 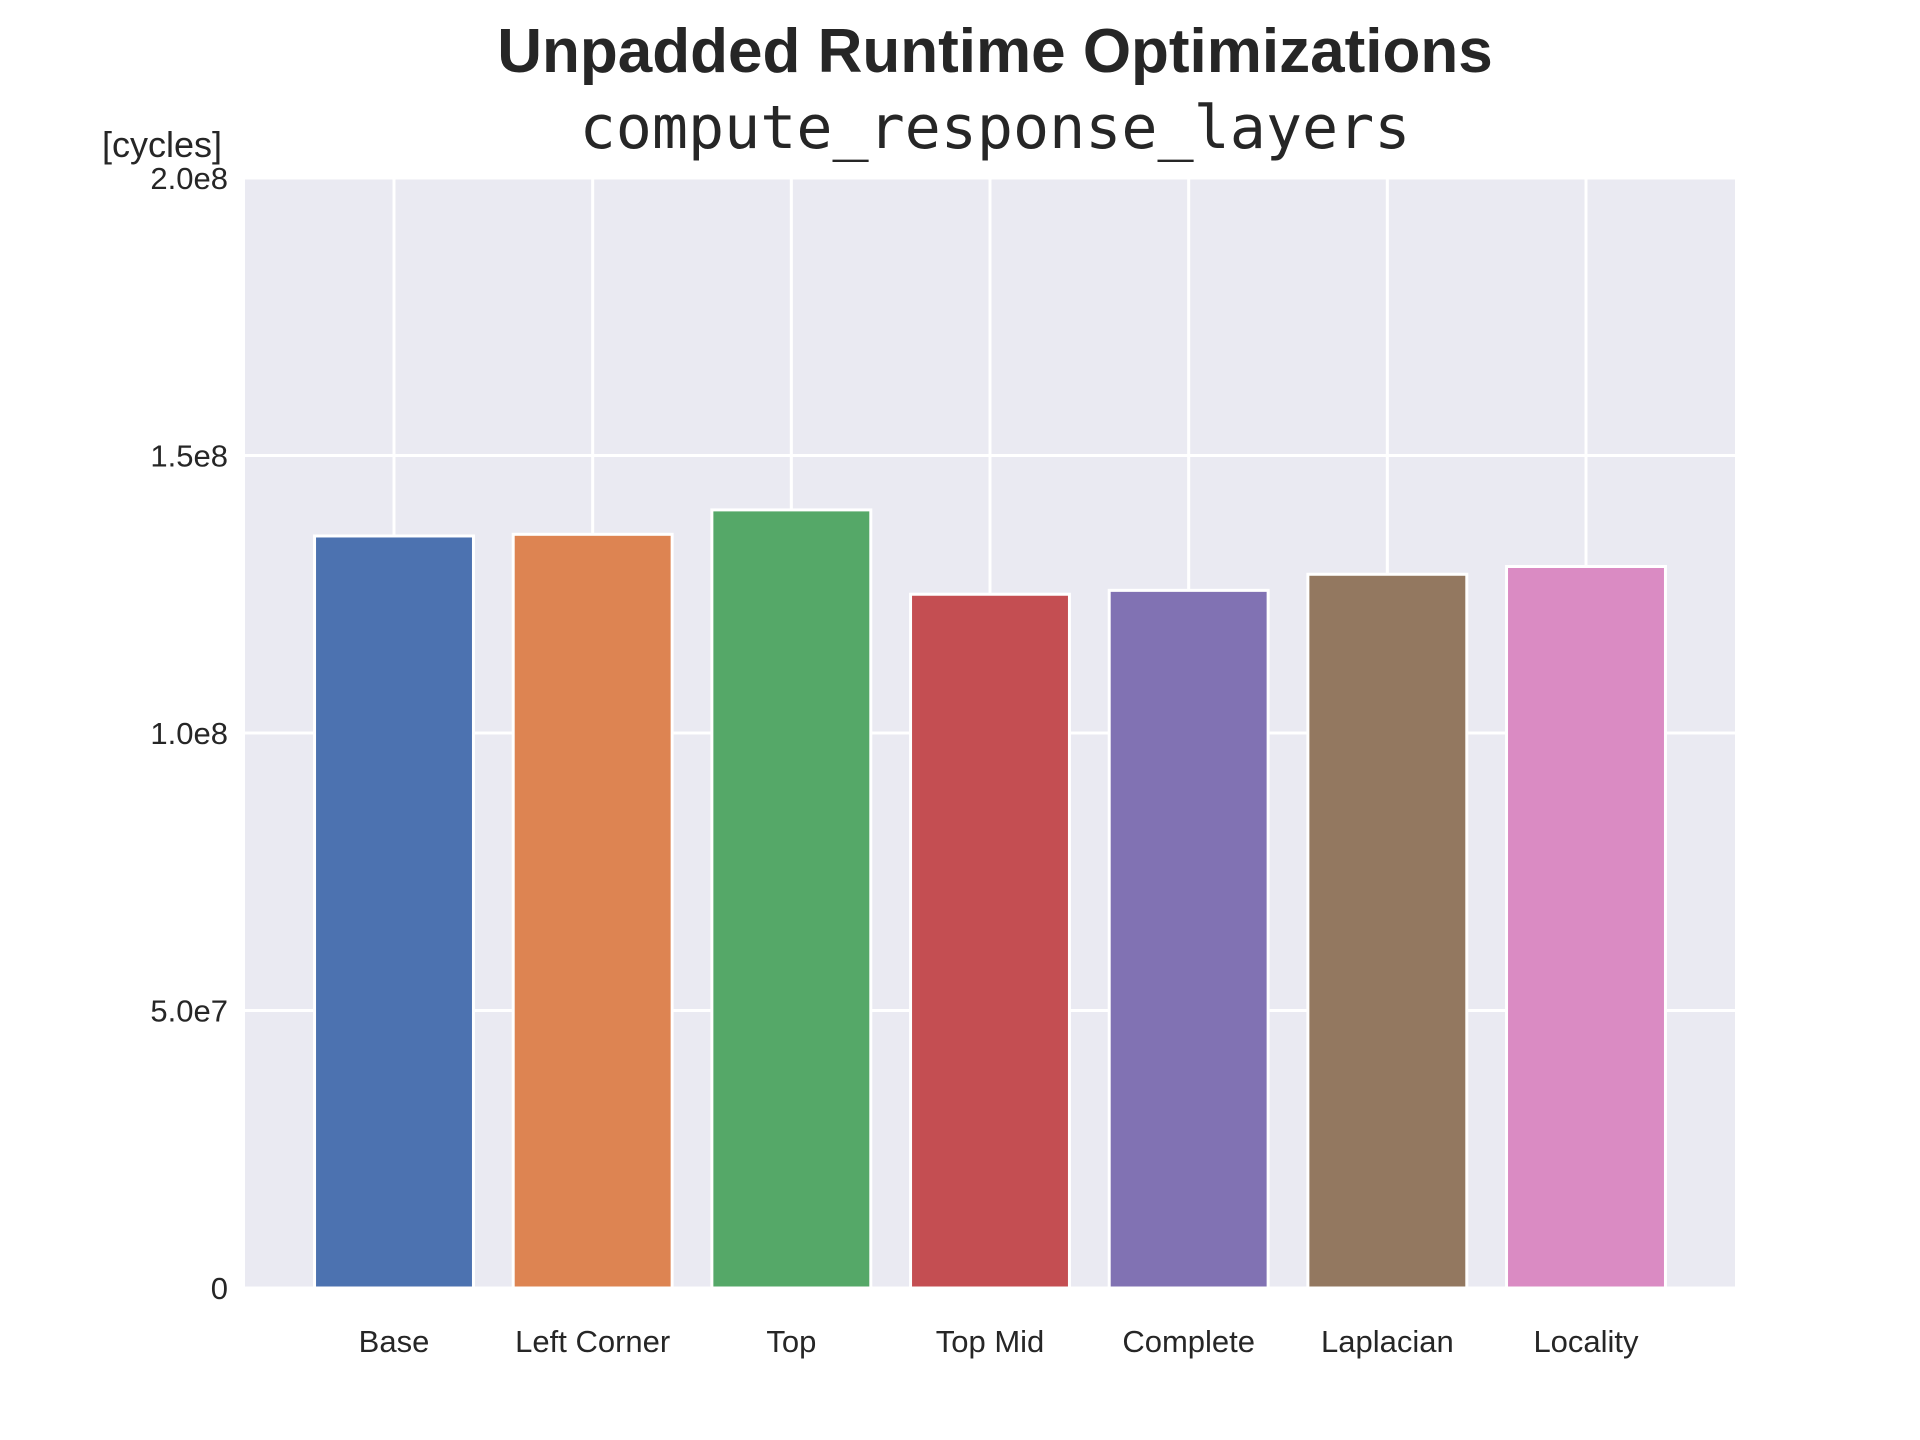 I want to click on x-tick-label-base: Base, so click(x=394, y=1341).